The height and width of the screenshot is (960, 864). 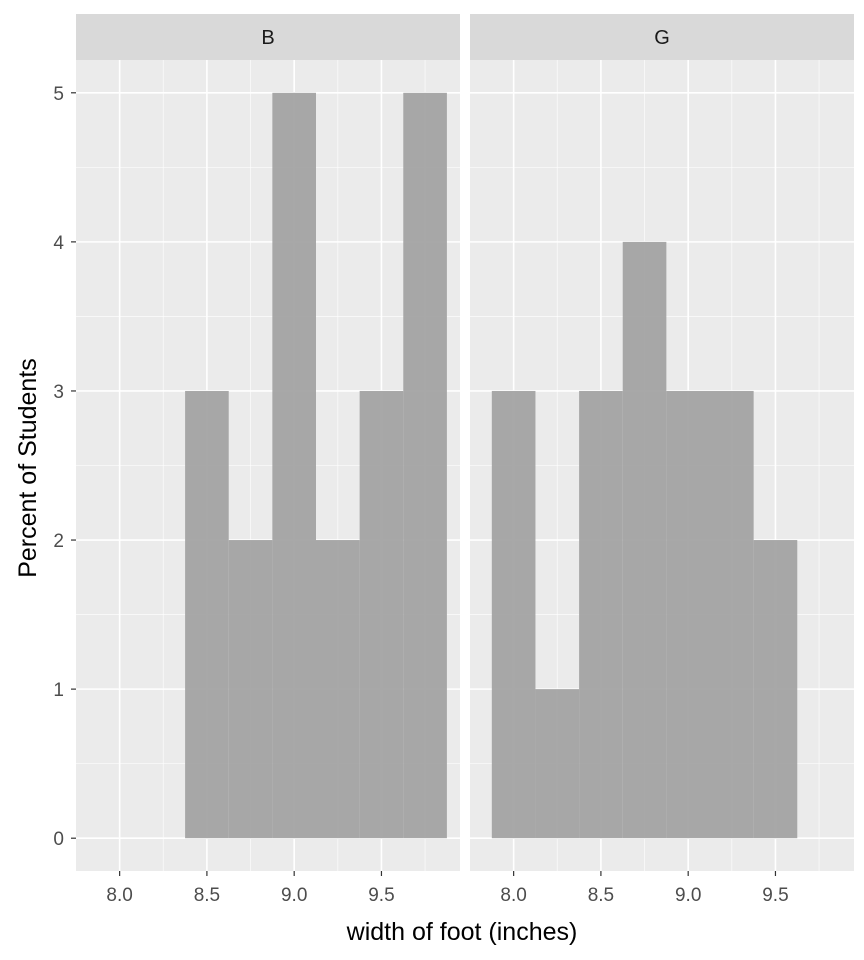 I want to click on x-axis-title: width of foot (inches), so click(x=462, y=932).